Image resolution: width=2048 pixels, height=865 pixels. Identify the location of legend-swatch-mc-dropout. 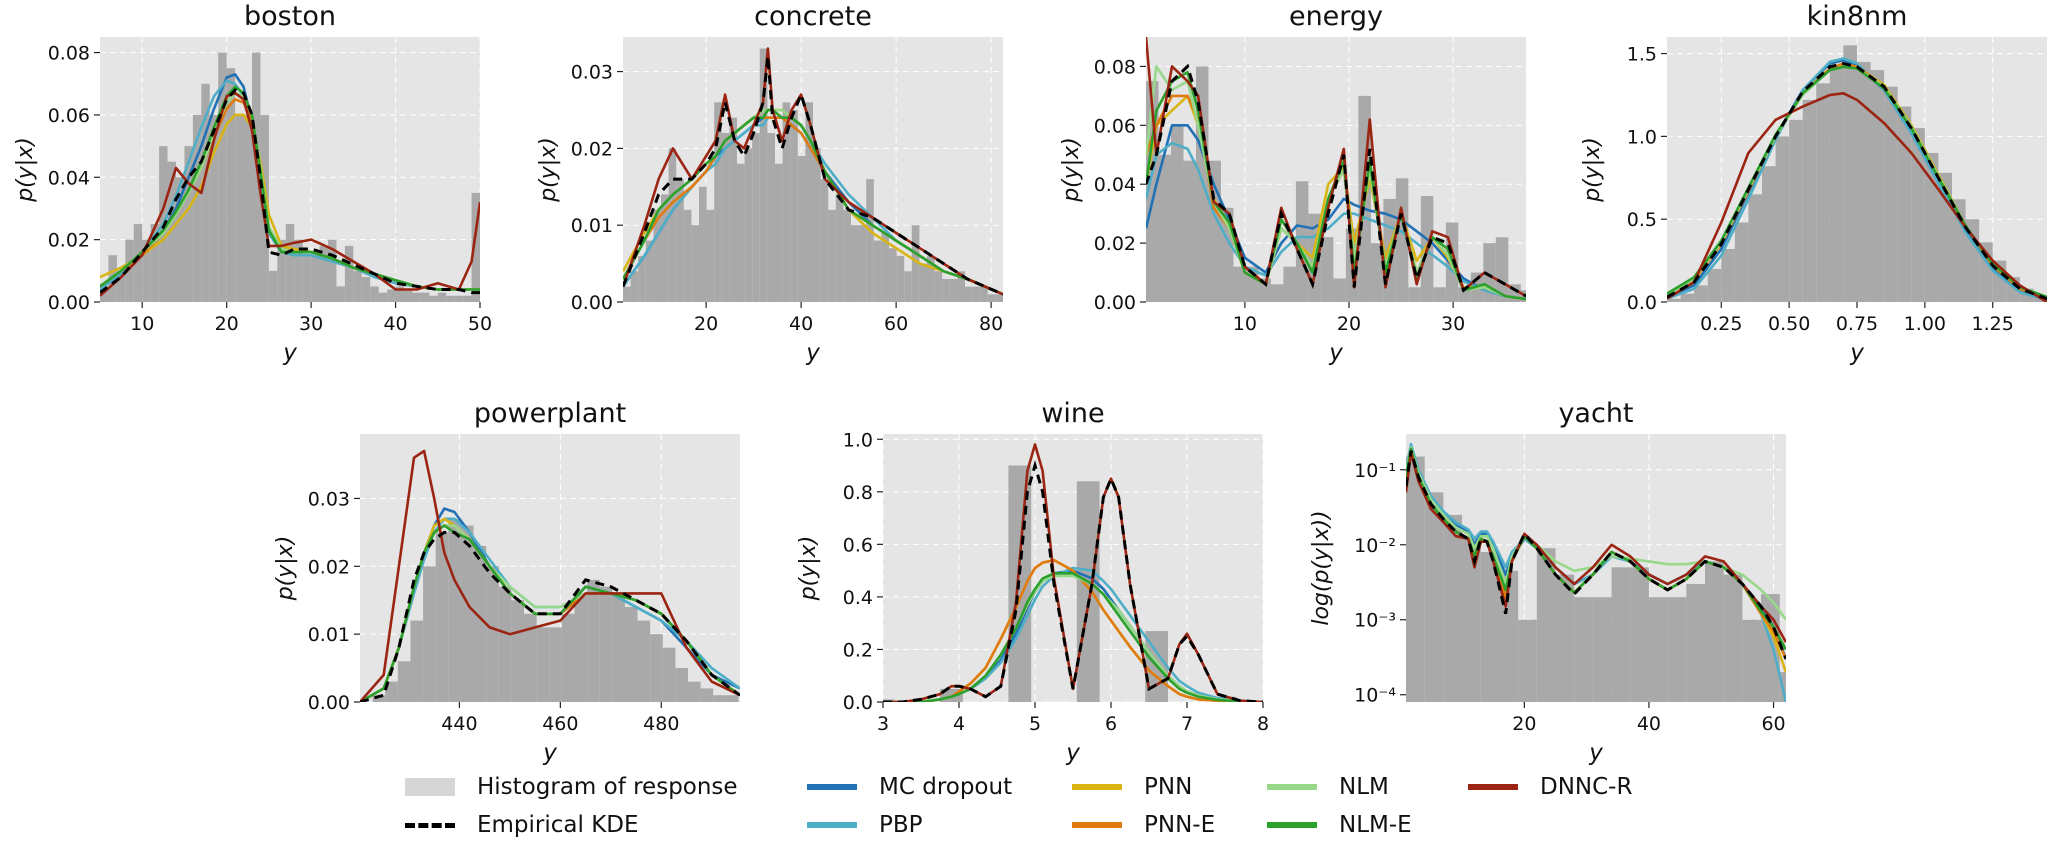
(832, 787).